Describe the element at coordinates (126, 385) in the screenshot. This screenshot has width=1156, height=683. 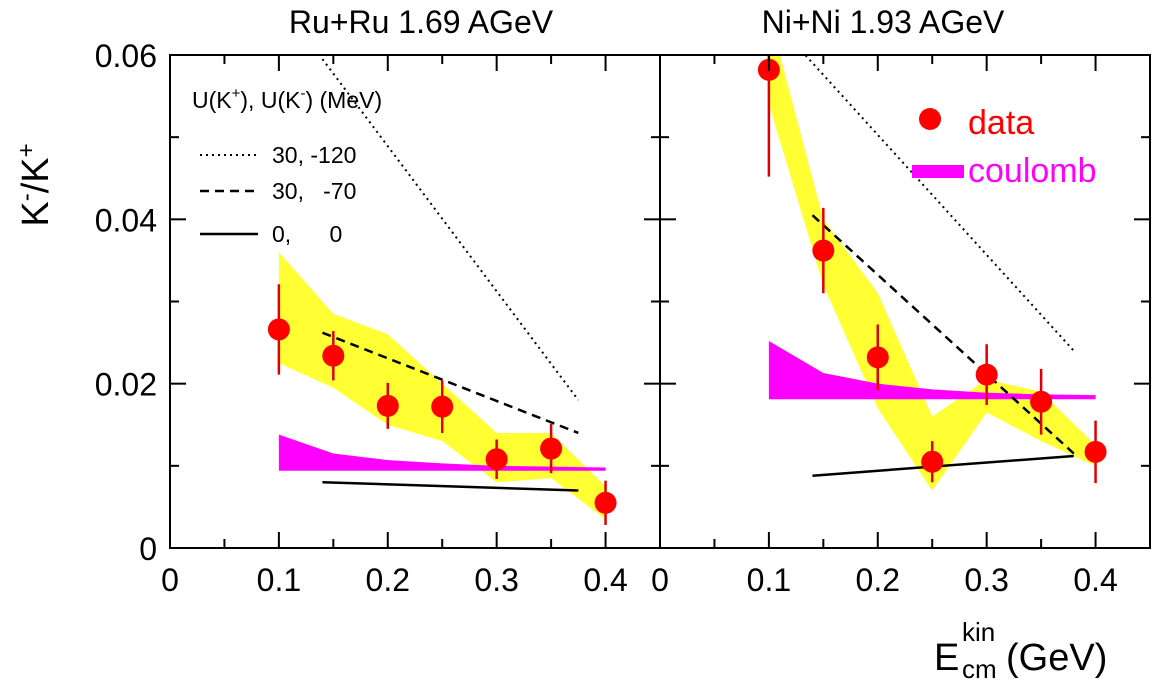
I see `y-tick-label: 0.02` at that location.